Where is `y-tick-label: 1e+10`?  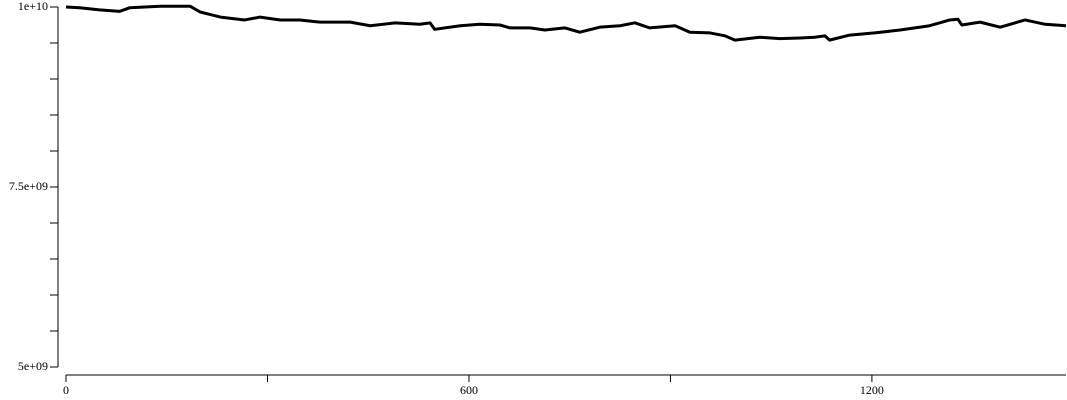
y-tick-label: 1e+10 is located at coordinates (33, 6).